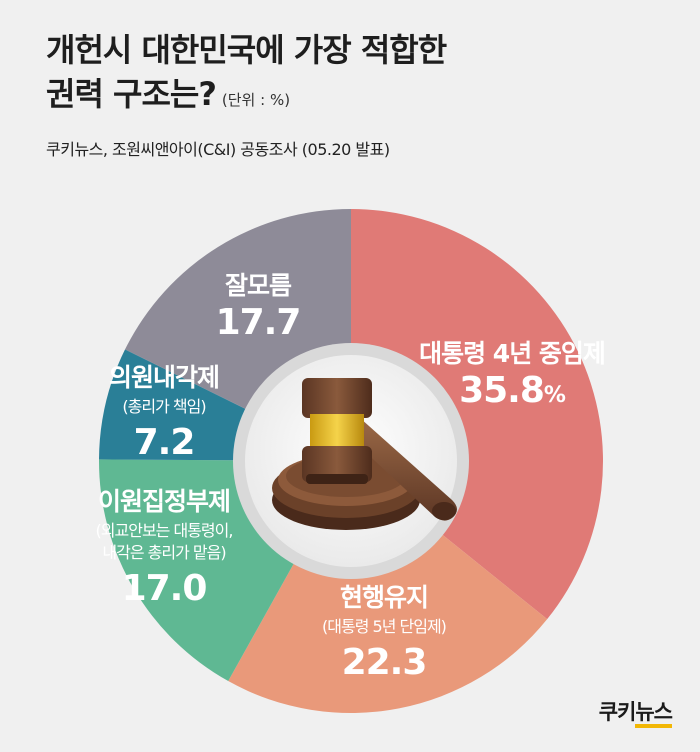 The height and width of the screenshot is (752, 700). I want to click on slice-label-2: 현행유지, so click(384, 597).